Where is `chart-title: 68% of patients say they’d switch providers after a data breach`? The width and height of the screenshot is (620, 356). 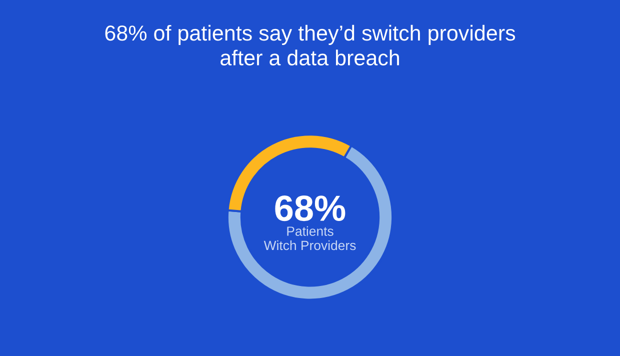 chart-title: 68% of patients say they’d switch providers after a data breach is located at coordinates (310, 45).